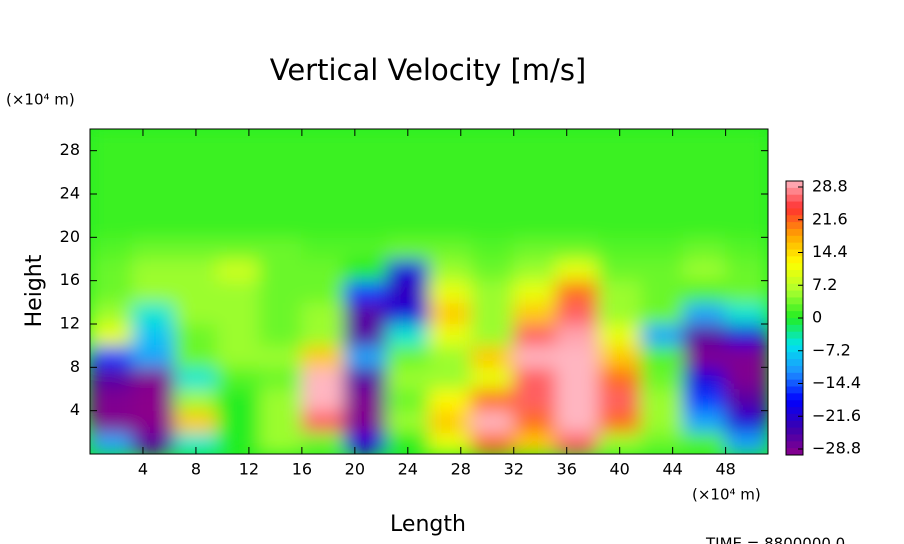  What do you see at coordinates (830, 186) in the screenshot?
I see `colorbar-tick-label: 28.8` at bounding box center [830, 186].